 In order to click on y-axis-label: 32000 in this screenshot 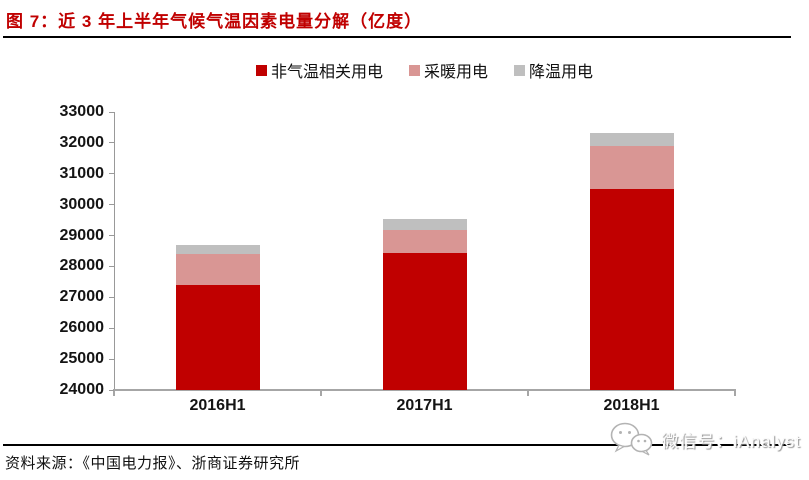, I will do `click(82, 142)`.